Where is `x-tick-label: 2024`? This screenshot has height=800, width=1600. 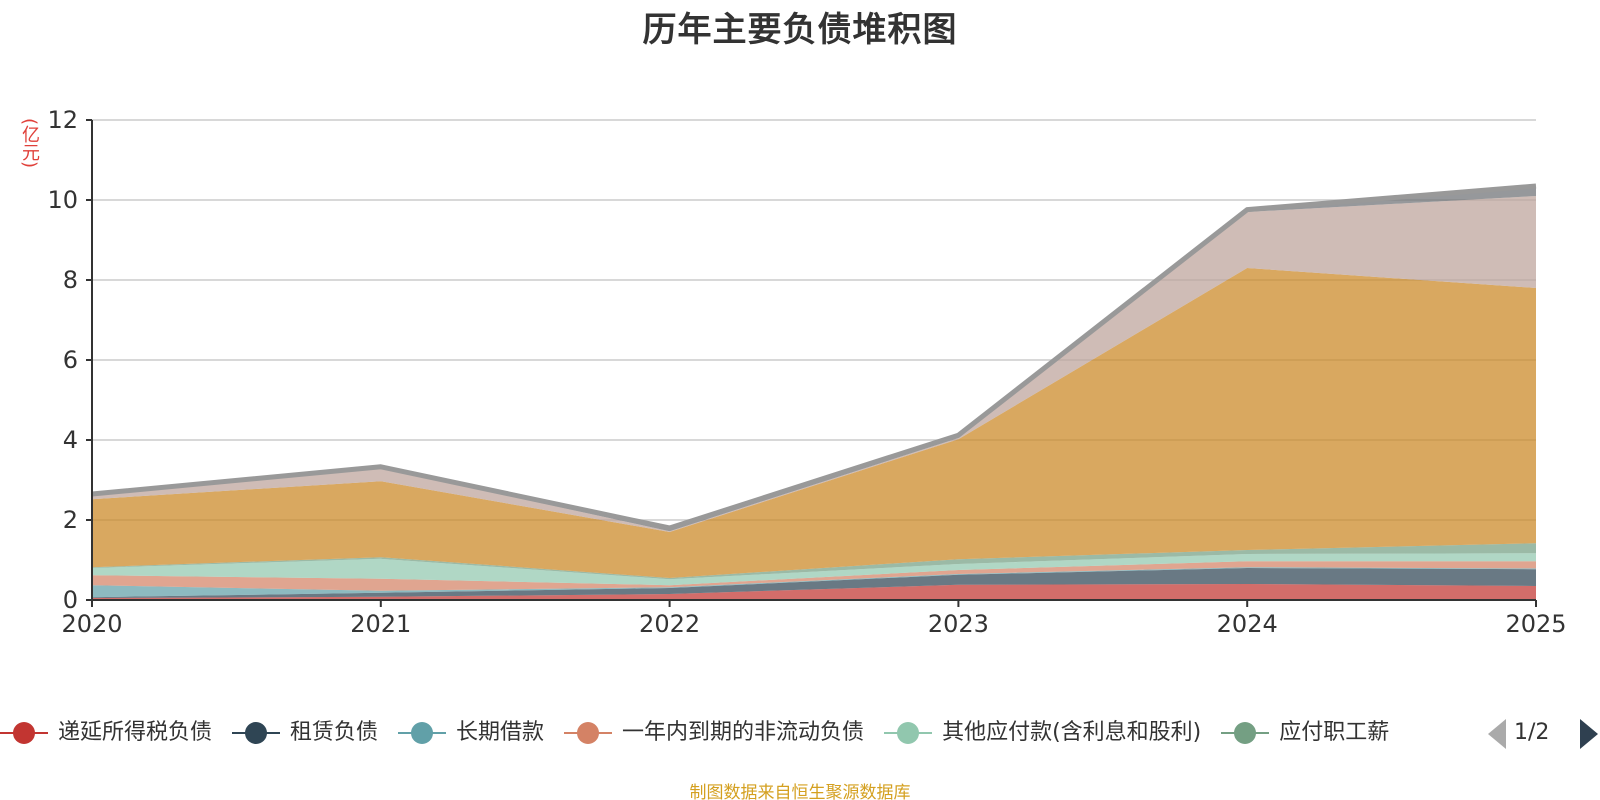 x-tick-label: 2024 is located at coordinates (1247, 624).